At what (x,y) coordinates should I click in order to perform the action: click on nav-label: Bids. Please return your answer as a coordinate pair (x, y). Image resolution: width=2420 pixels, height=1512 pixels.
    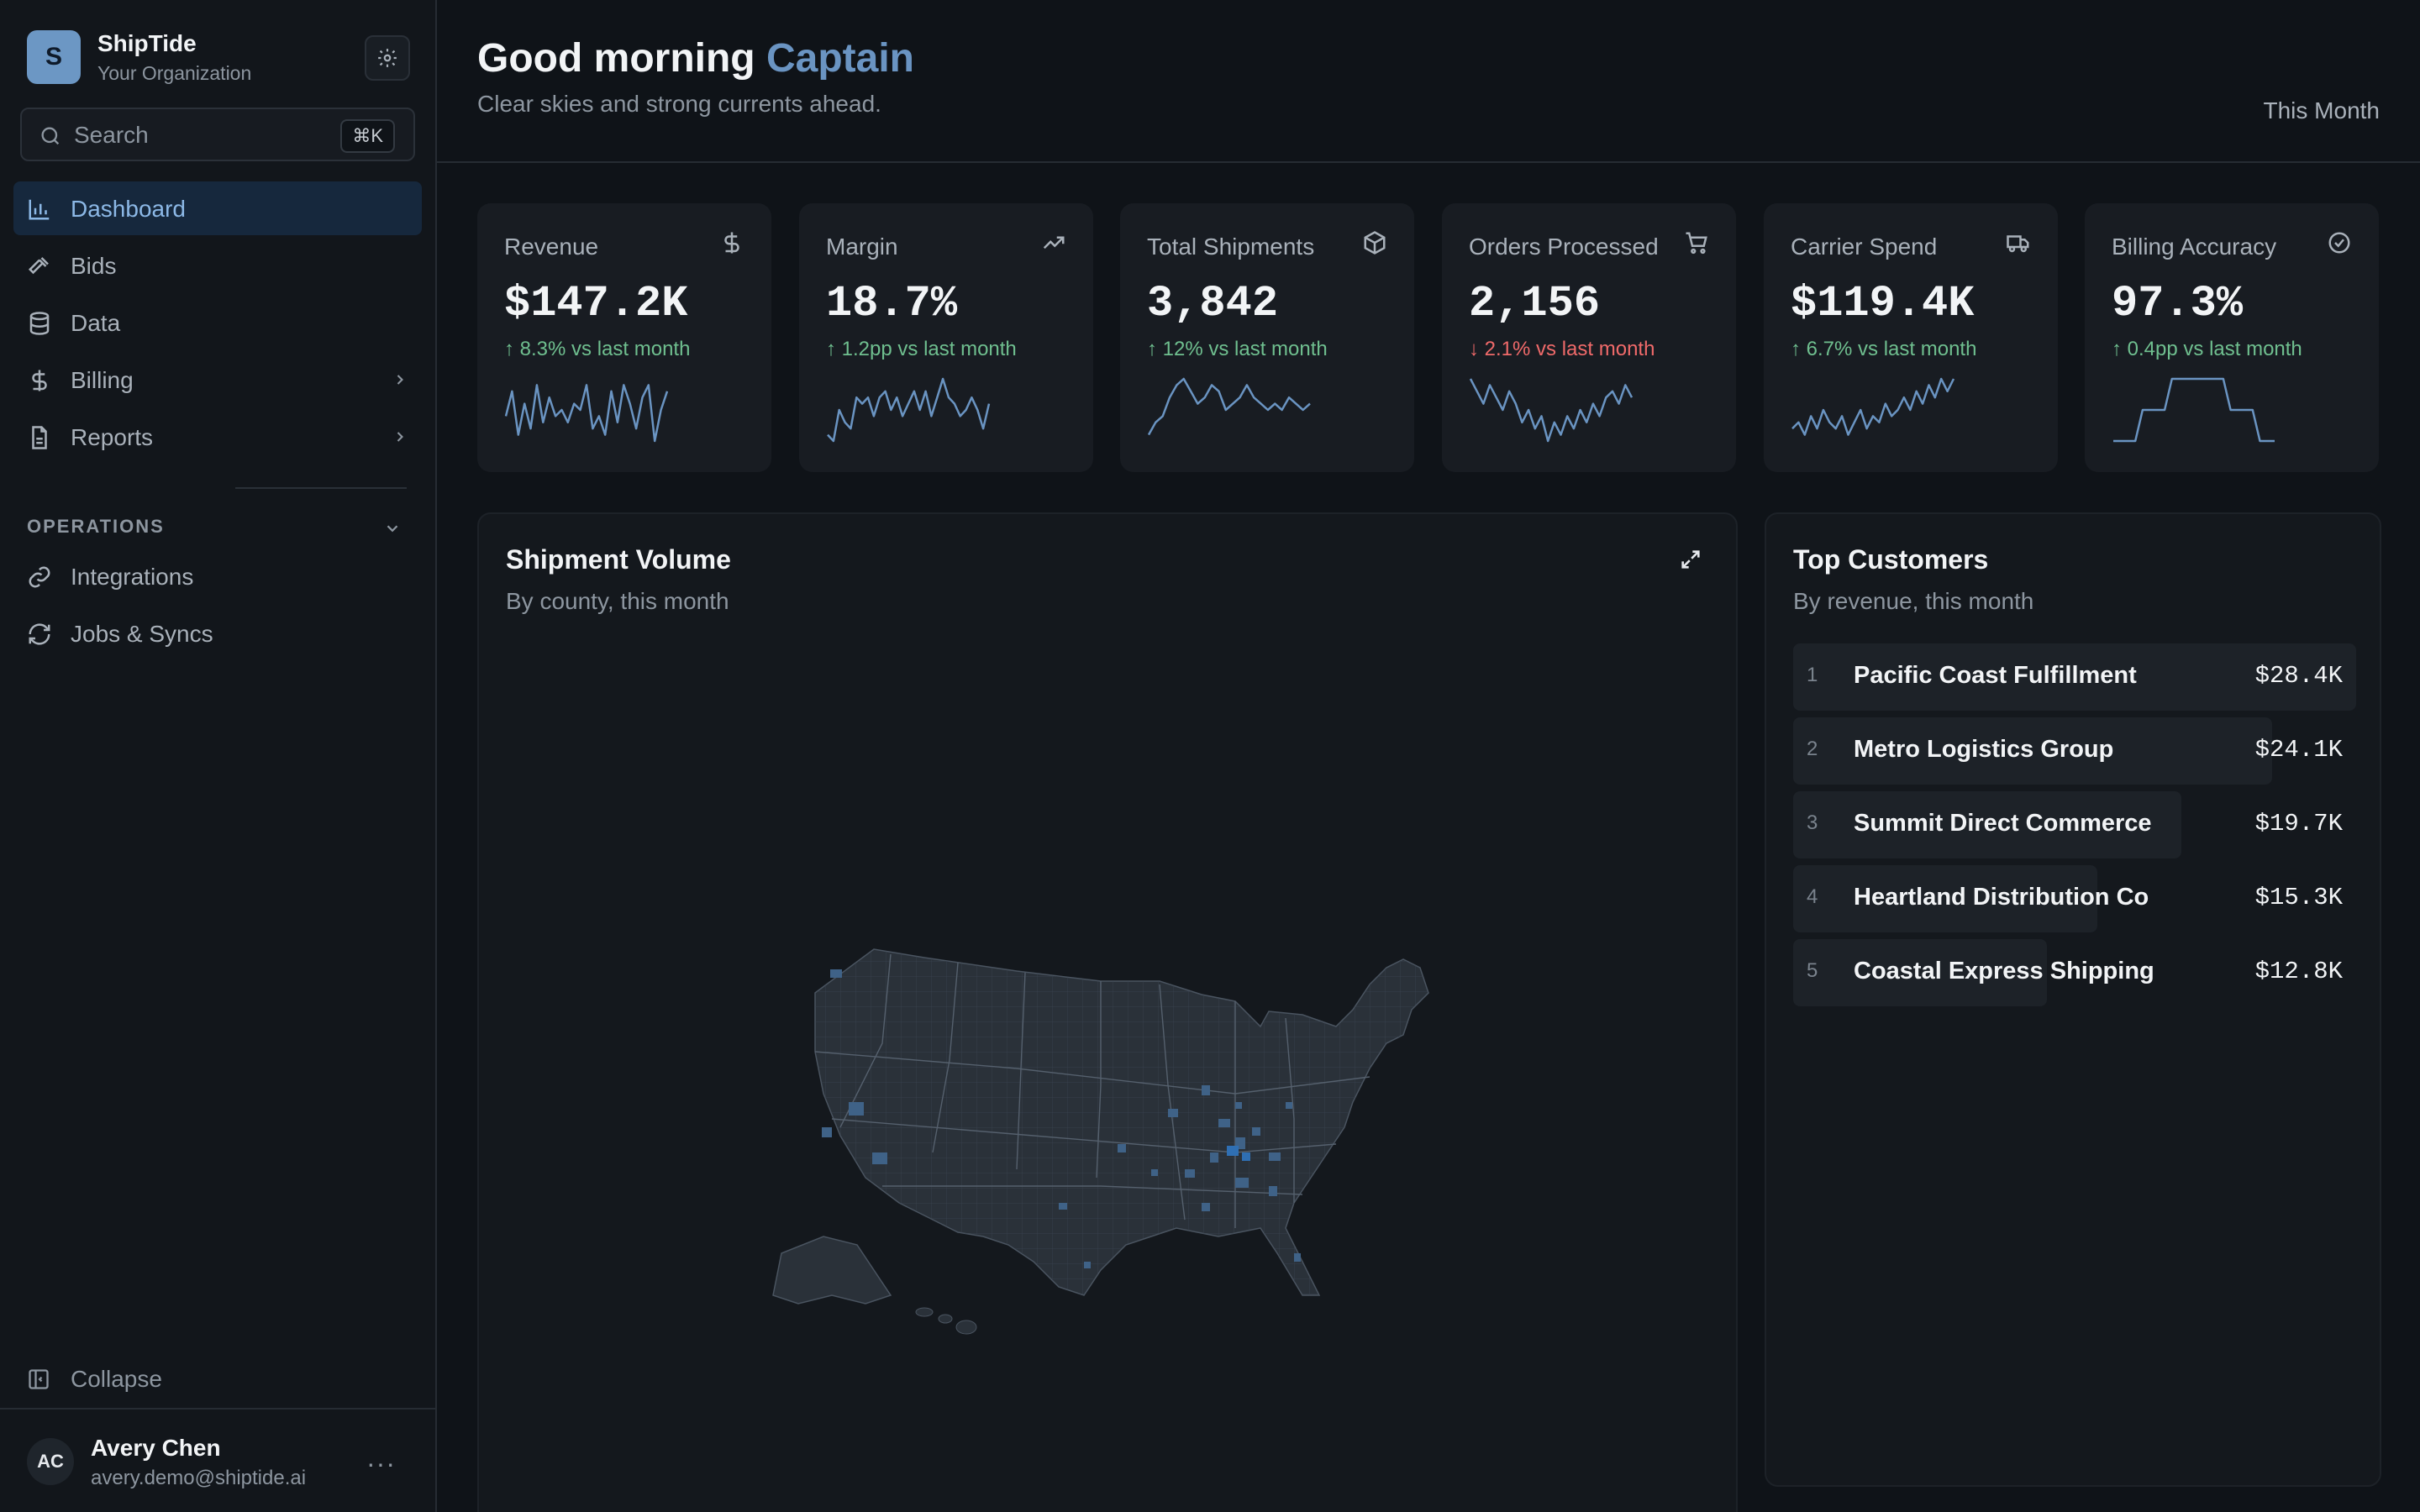
    Looking at the image, I should click on (94, 266).